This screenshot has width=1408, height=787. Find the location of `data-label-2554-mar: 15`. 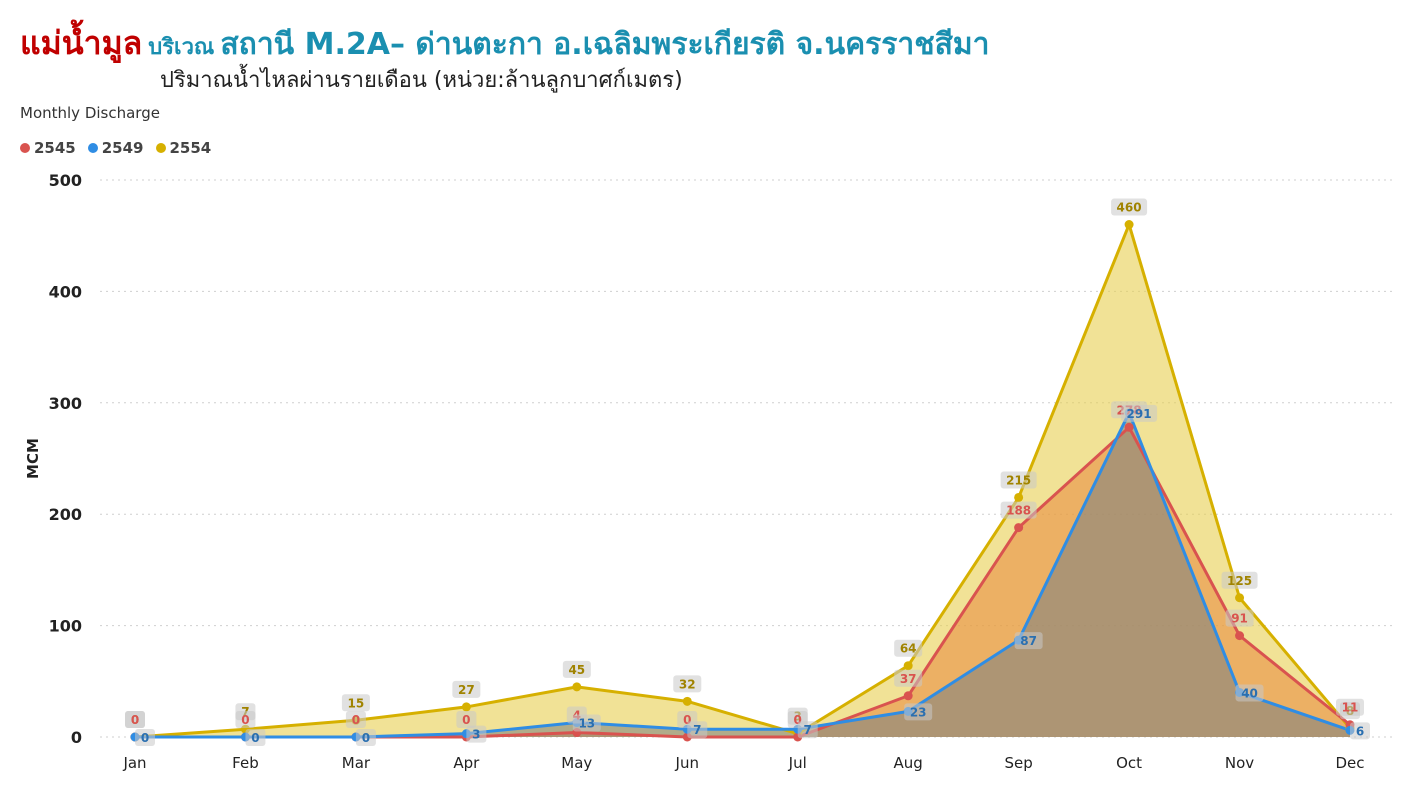

data-label-2554-mar: 15 is located at coordinates (356, 703).